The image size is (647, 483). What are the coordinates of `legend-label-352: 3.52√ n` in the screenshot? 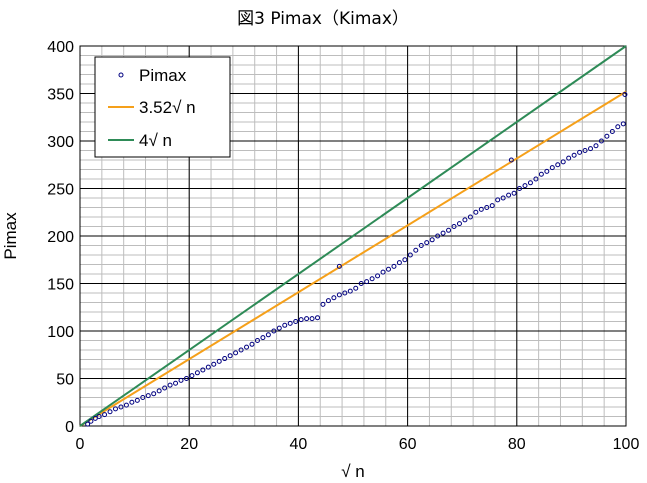 It's located at (167, 107).